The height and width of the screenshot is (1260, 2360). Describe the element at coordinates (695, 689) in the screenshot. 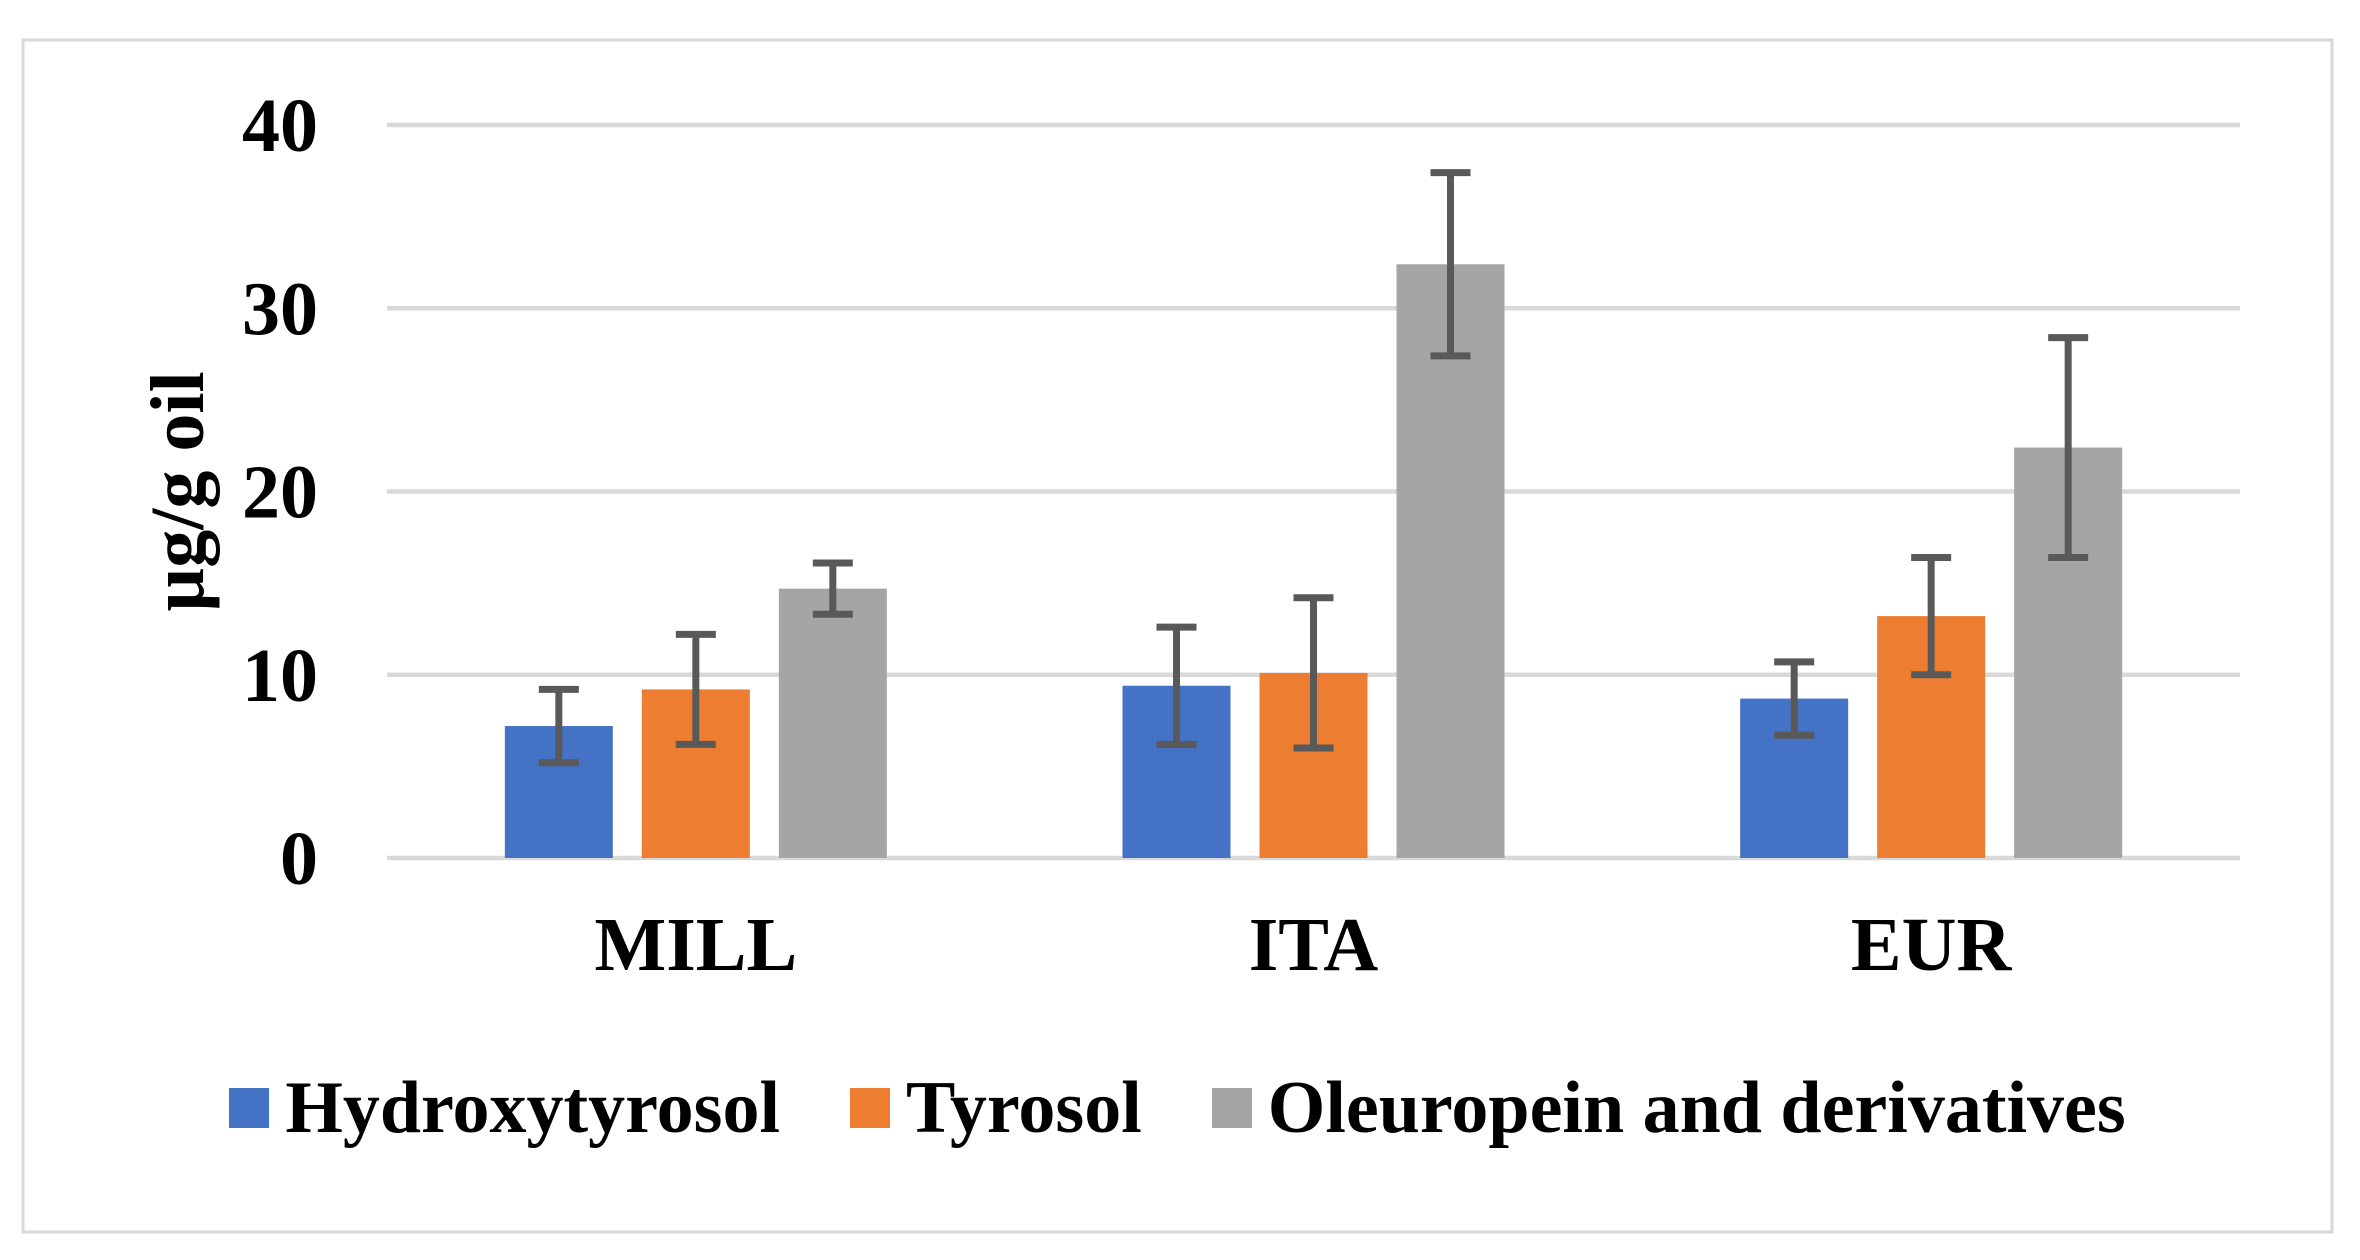

I see `error-bar-tyrosol-mill` at that location.